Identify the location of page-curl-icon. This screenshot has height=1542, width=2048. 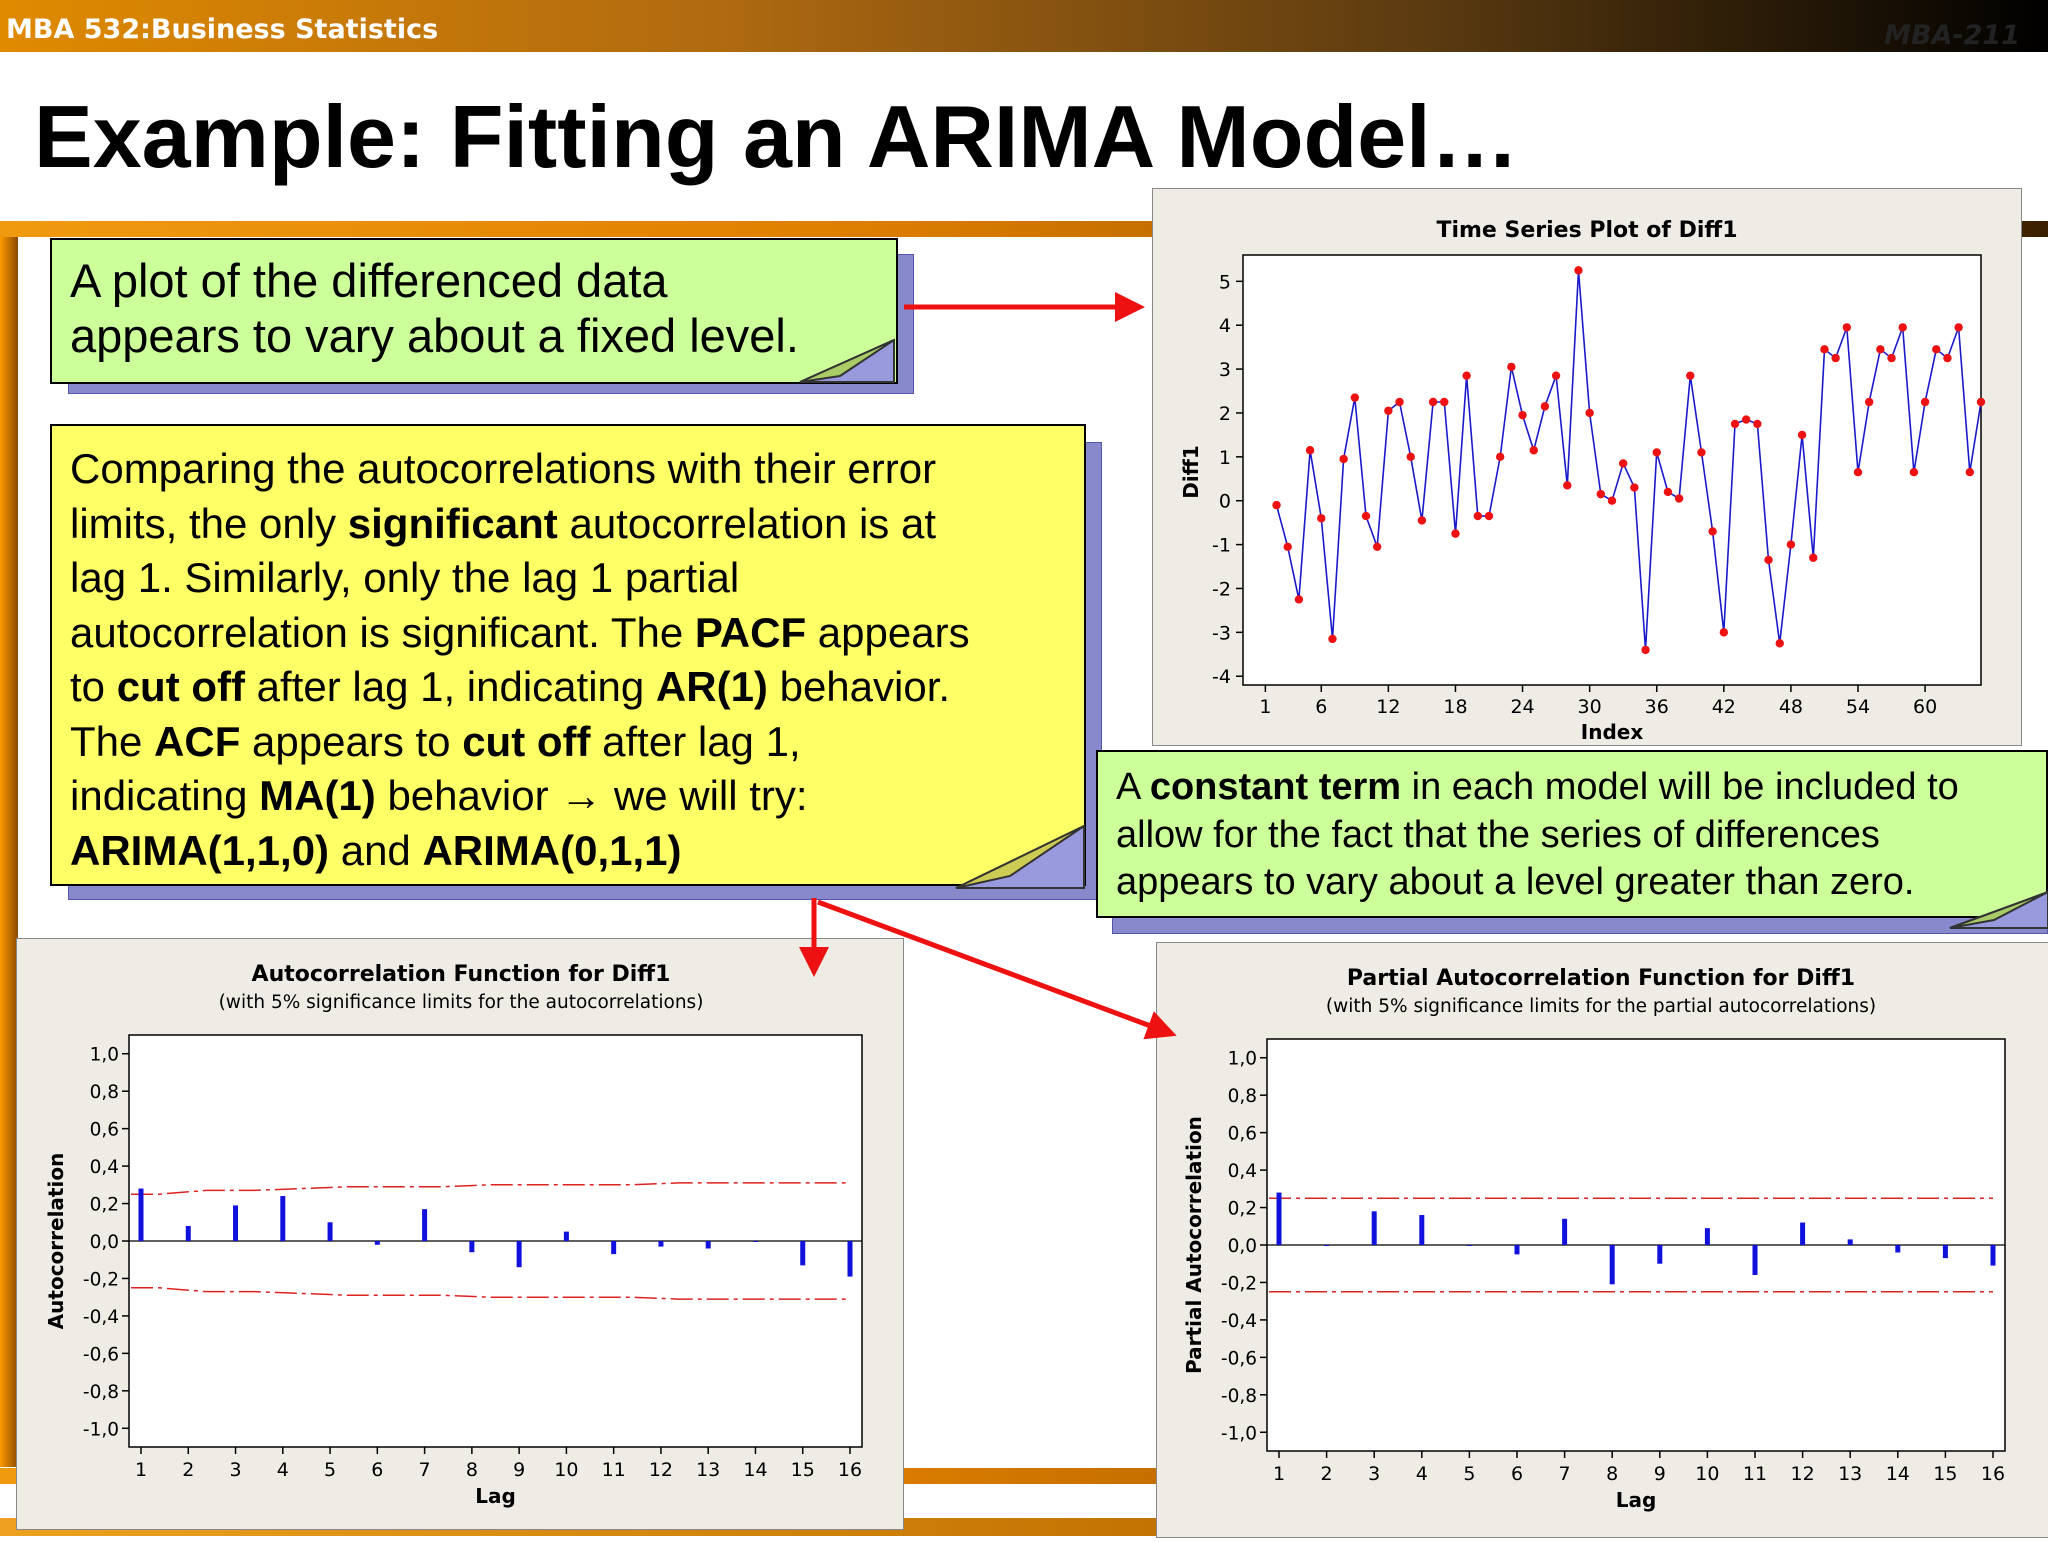
(1020, 856).